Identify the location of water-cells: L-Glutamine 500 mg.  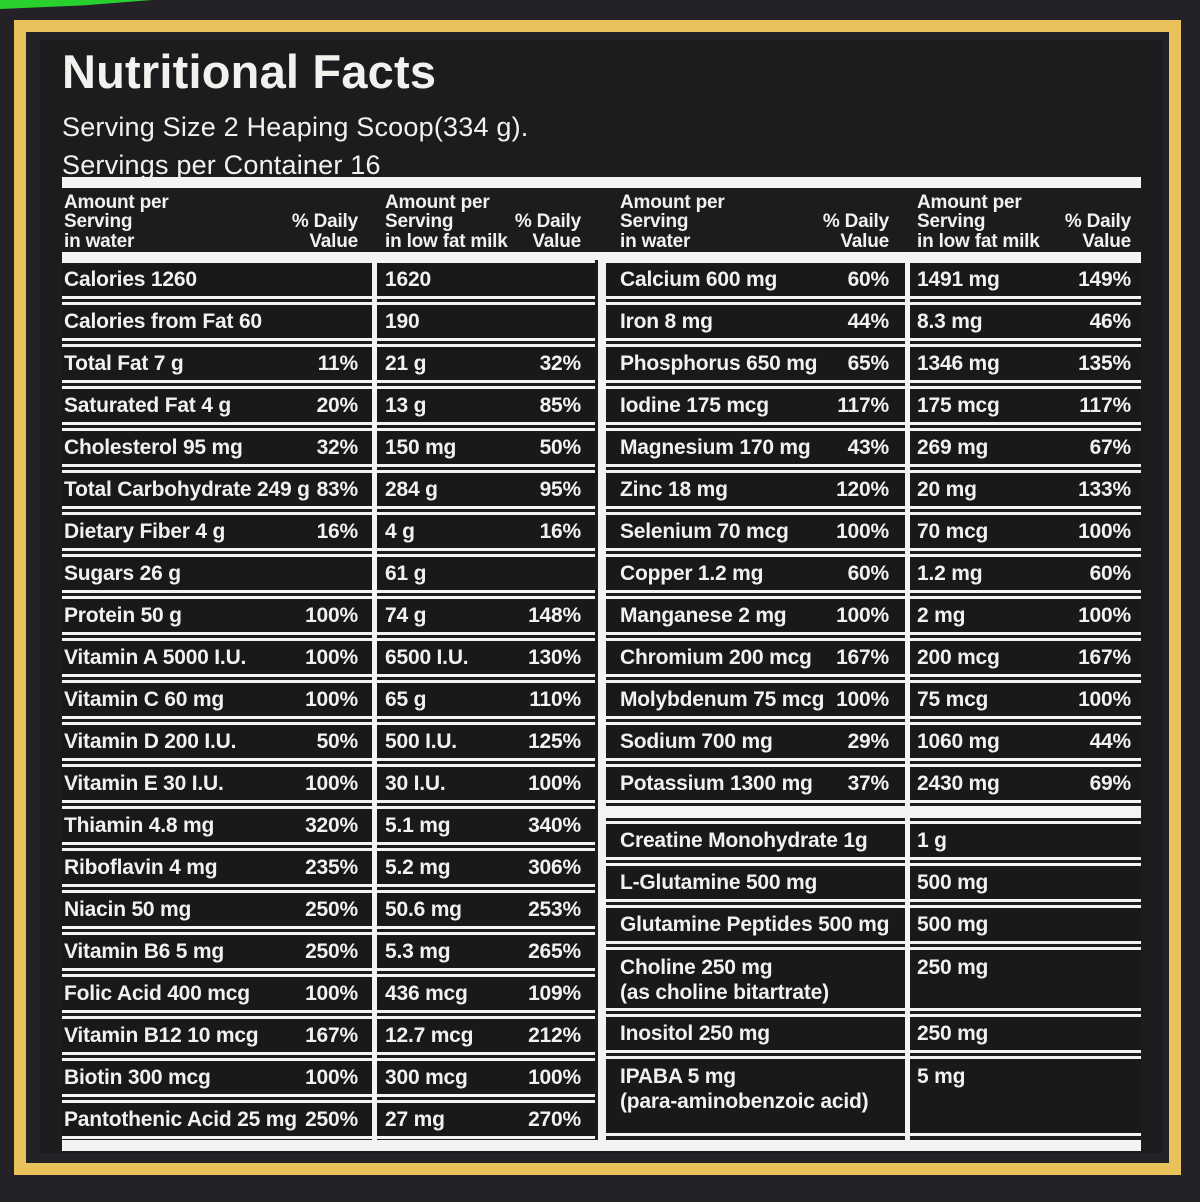
(755, 882).